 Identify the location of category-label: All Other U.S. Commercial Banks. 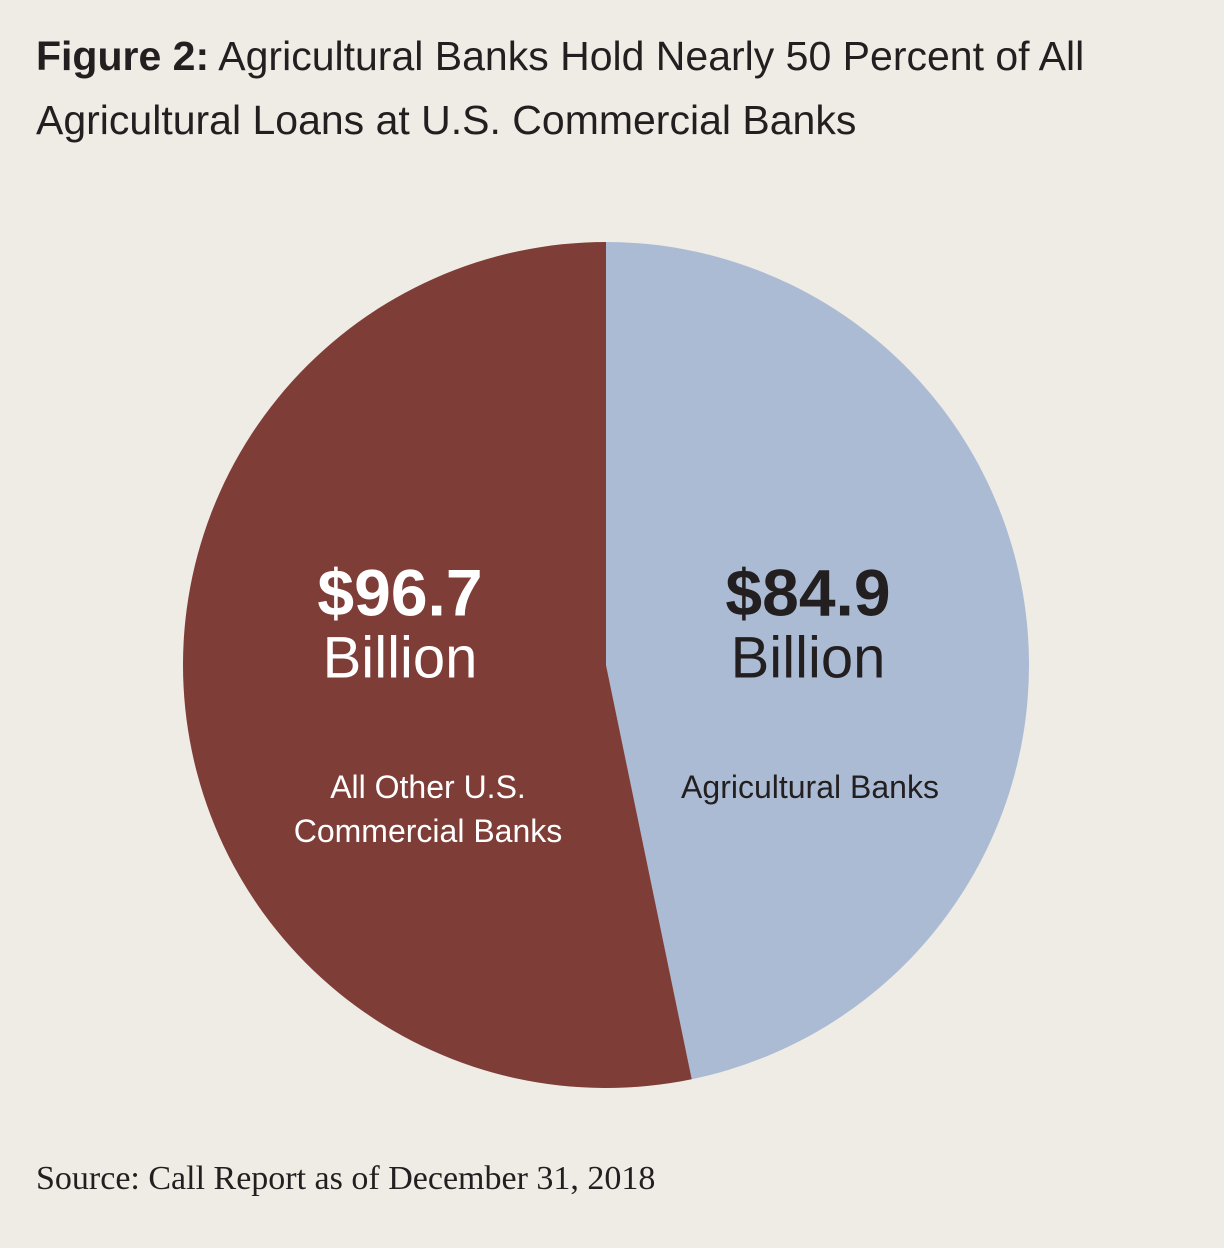
(428, 809).